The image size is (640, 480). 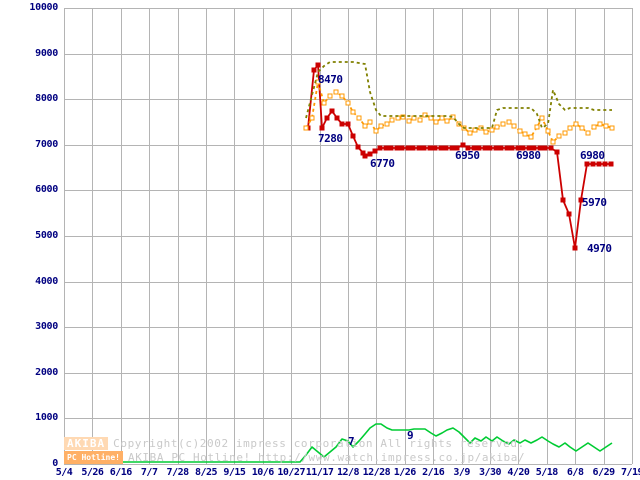 I want to click on y-axis-tick-label: 4000, so click(x=46, y=281).